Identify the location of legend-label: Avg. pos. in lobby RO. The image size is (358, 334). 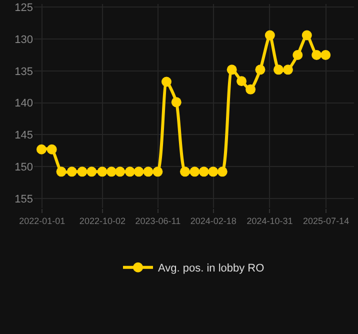
(211, 268).